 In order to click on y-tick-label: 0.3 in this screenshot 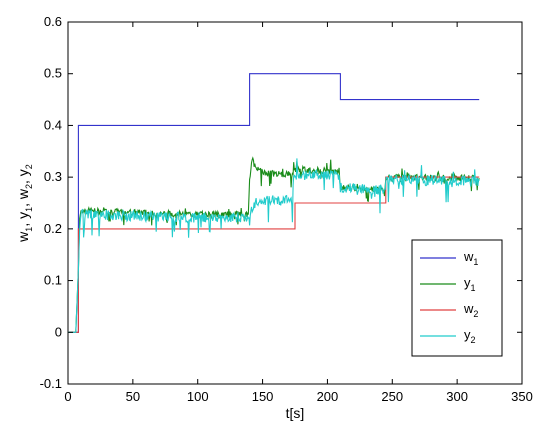, I will do `click(53, 176)`.